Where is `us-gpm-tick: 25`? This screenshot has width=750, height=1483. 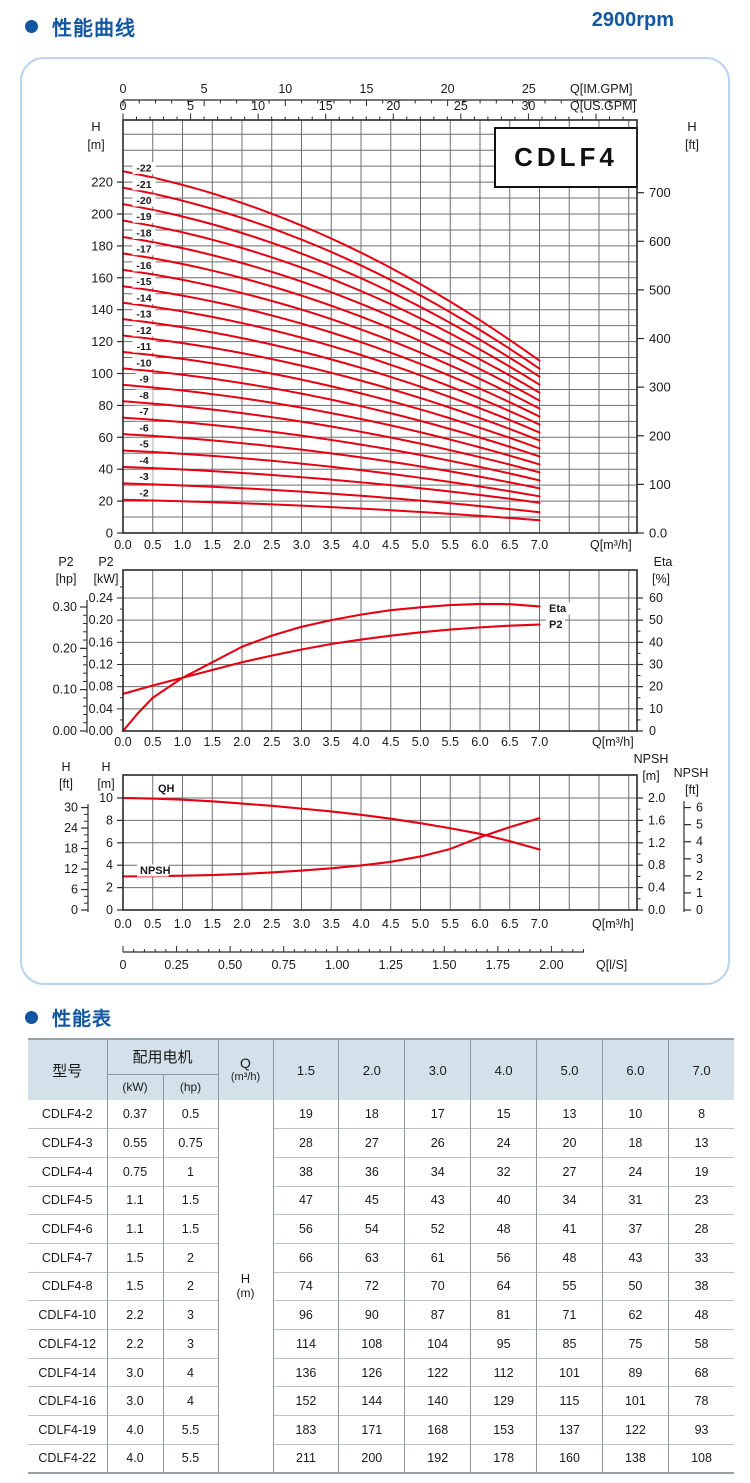 us-gpm-tick: 25 is located at coordinates (461, 106).